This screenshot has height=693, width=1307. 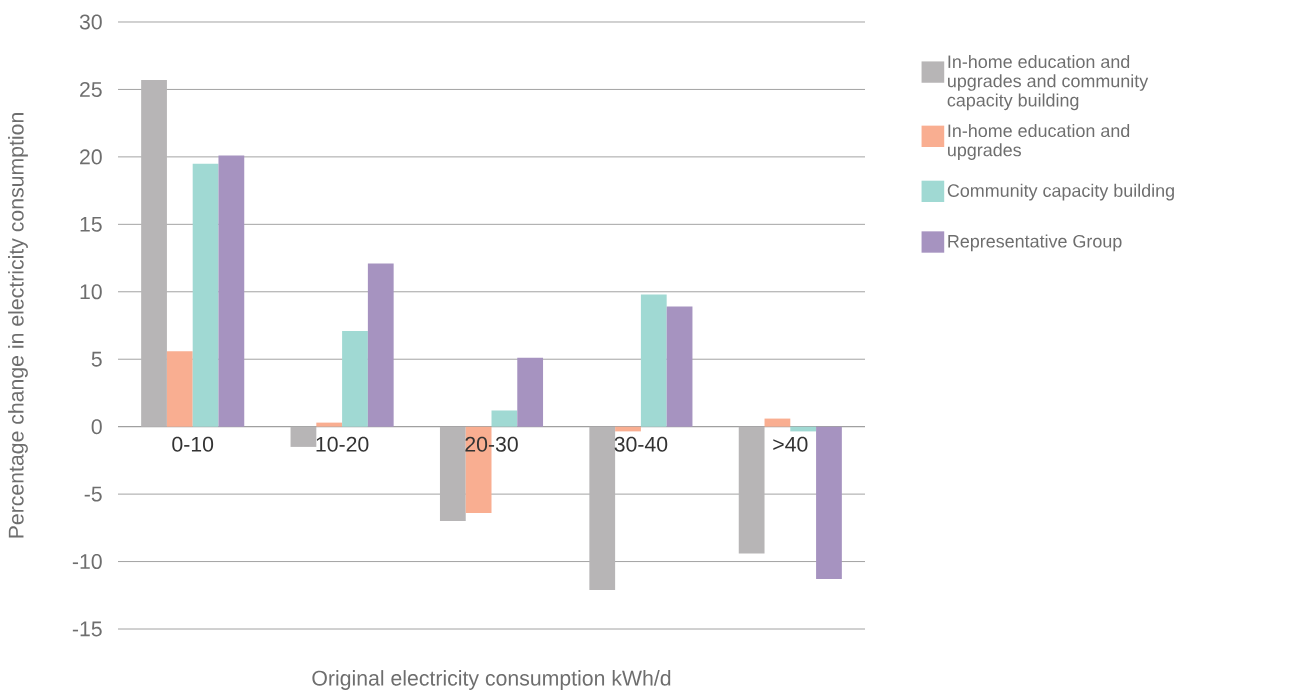 What do you see at coordinates (342, 444) in the screenshot?
I see `x-tick-label: 10-20` at bounding box center [342, 444].